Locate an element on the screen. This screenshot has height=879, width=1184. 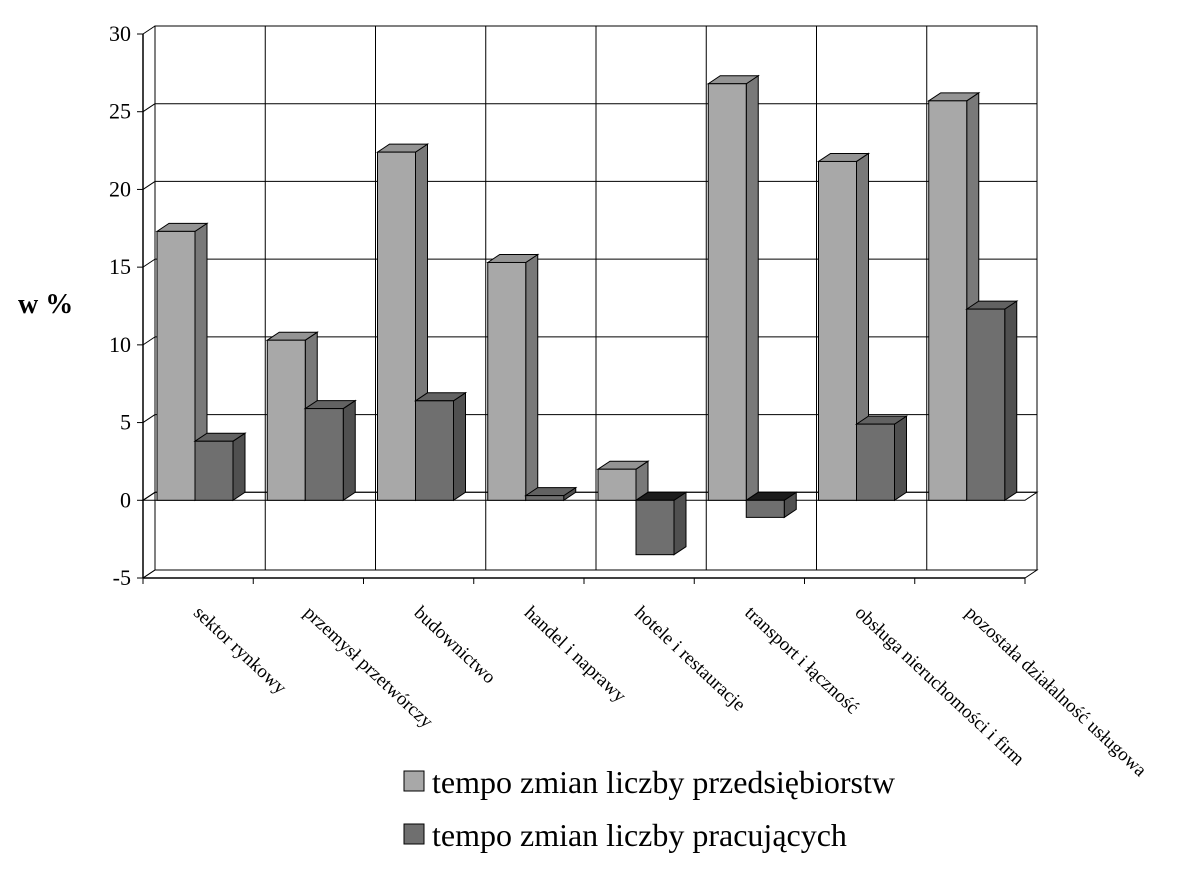
bottom-plane is located at coordinates (590, 574).